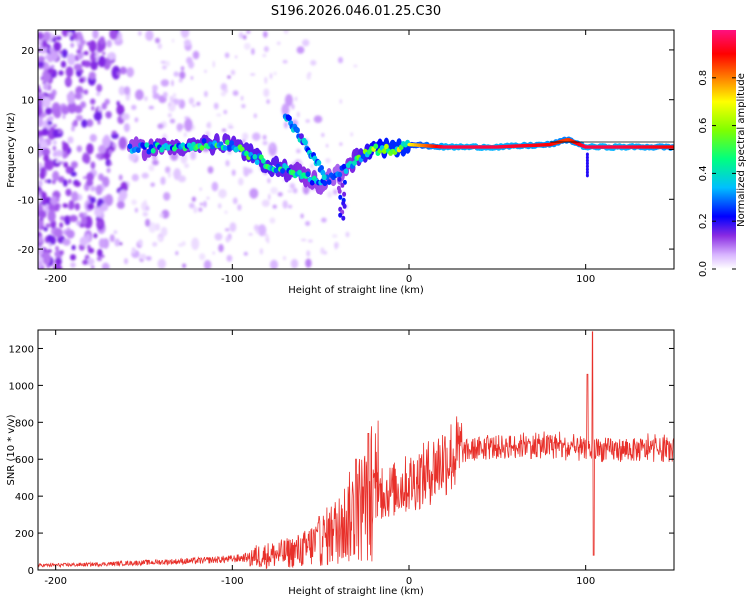  I want to click on chart-title: S196.2026.046.01.25.C30, so click(356, 11).